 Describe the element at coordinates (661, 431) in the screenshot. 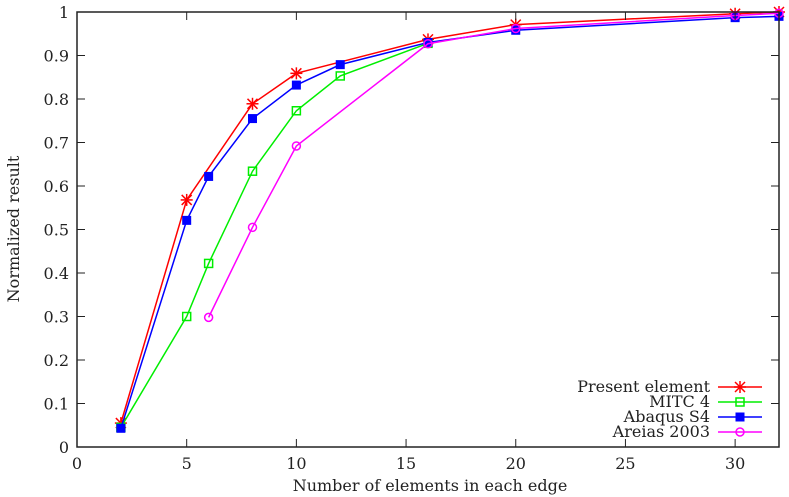

I see `legend-label: Areias 2003` at that location.